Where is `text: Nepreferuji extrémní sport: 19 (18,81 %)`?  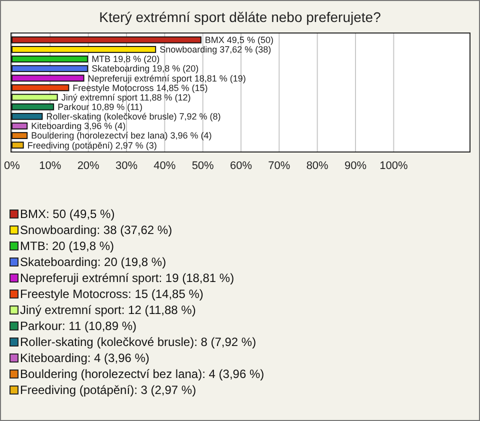 text: Nepreferuji extrémní sport: 19 (18,81 %) is located at coordinates (127, 278).